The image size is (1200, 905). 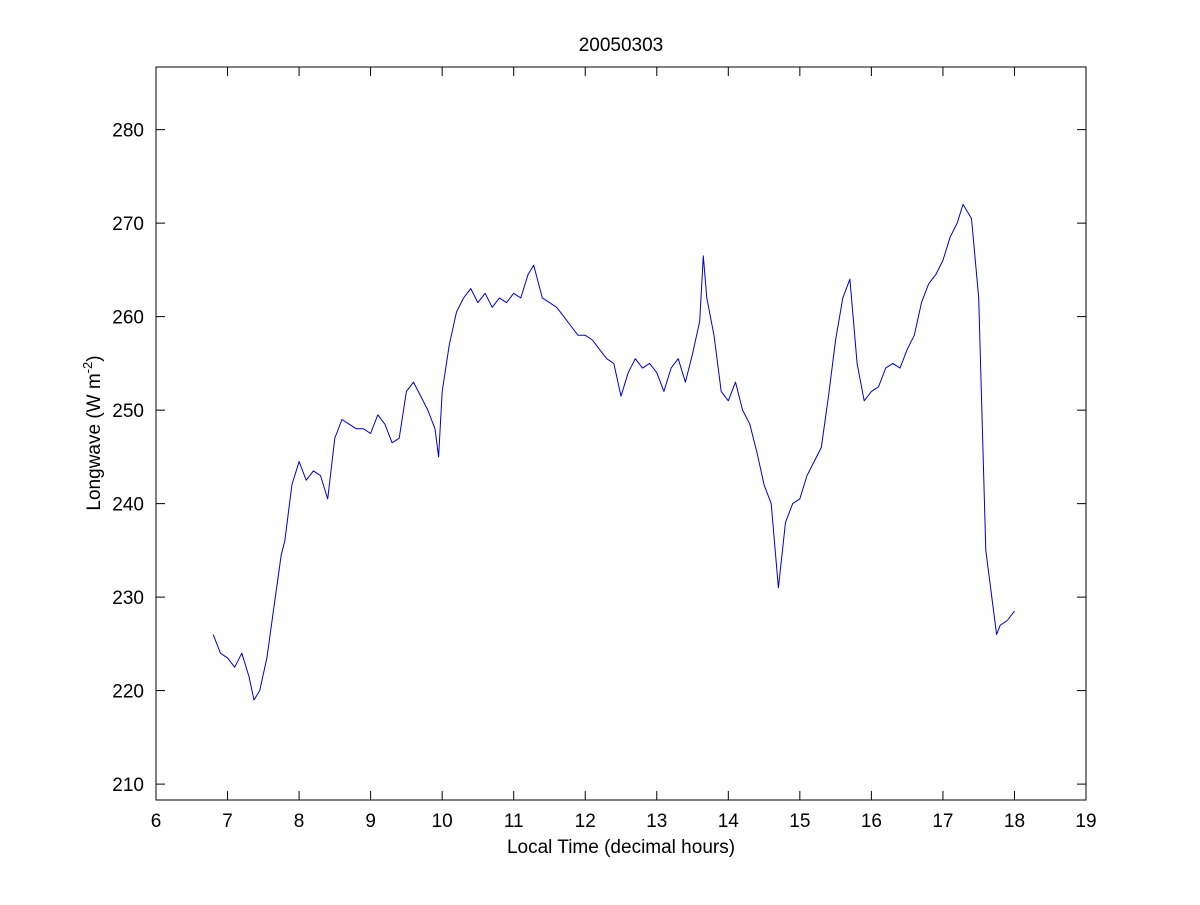 I want to click on y-axis-label-superscript: -2, so click(x=87, y=368).